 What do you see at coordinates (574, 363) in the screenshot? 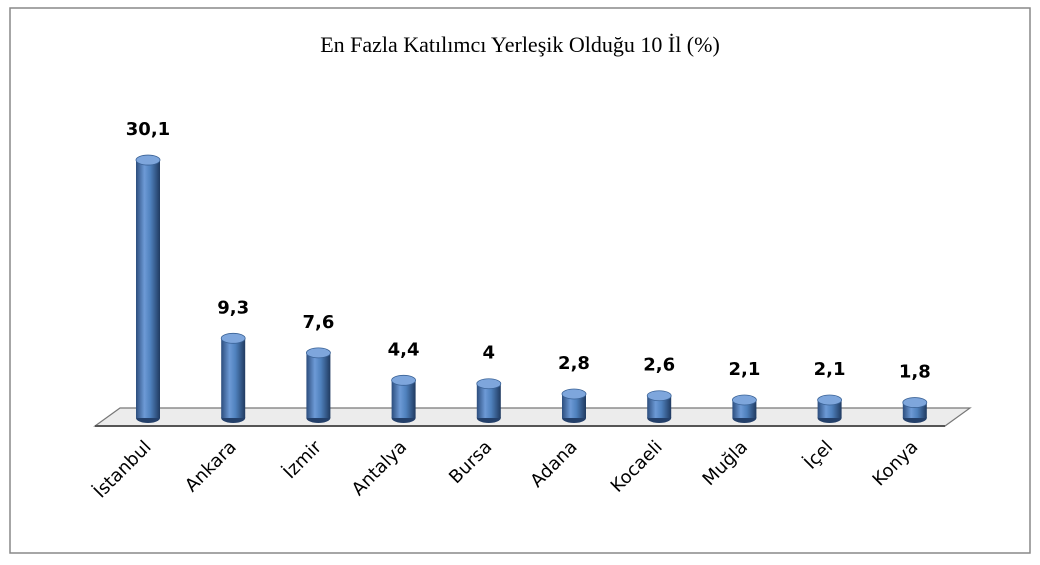
I see `data-label: 2,8` at bounding box center [574, 363].